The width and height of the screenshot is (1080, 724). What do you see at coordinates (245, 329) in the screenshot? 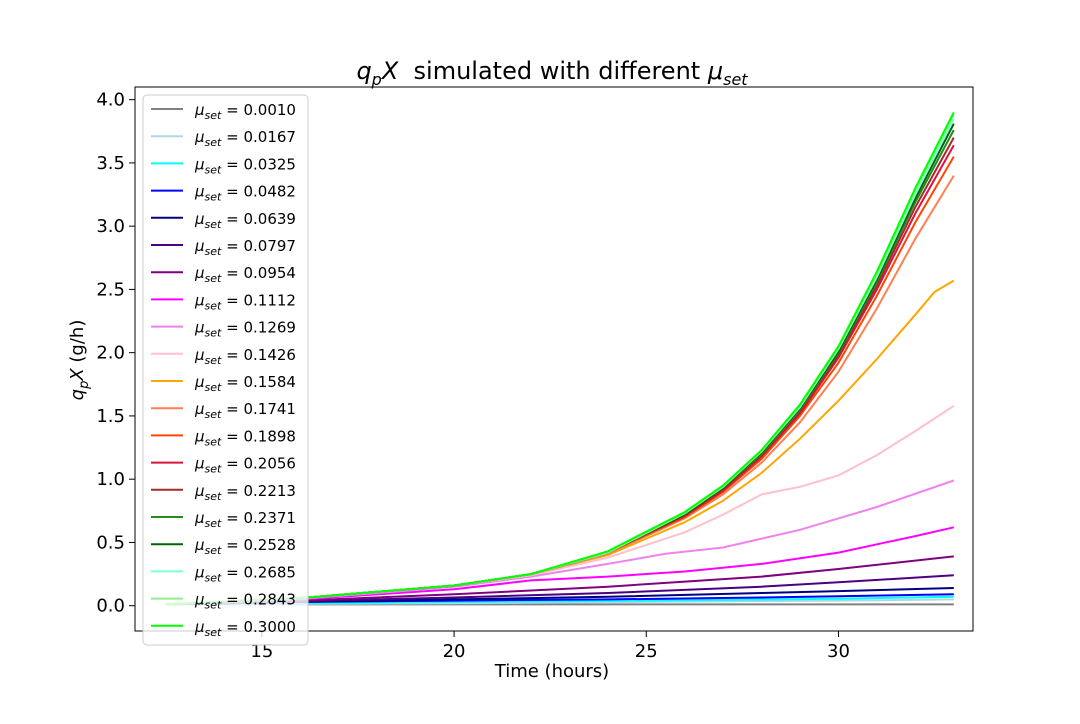
I see `legend-entry-8: μset = 0.1269` at bounding box center [245, 329].